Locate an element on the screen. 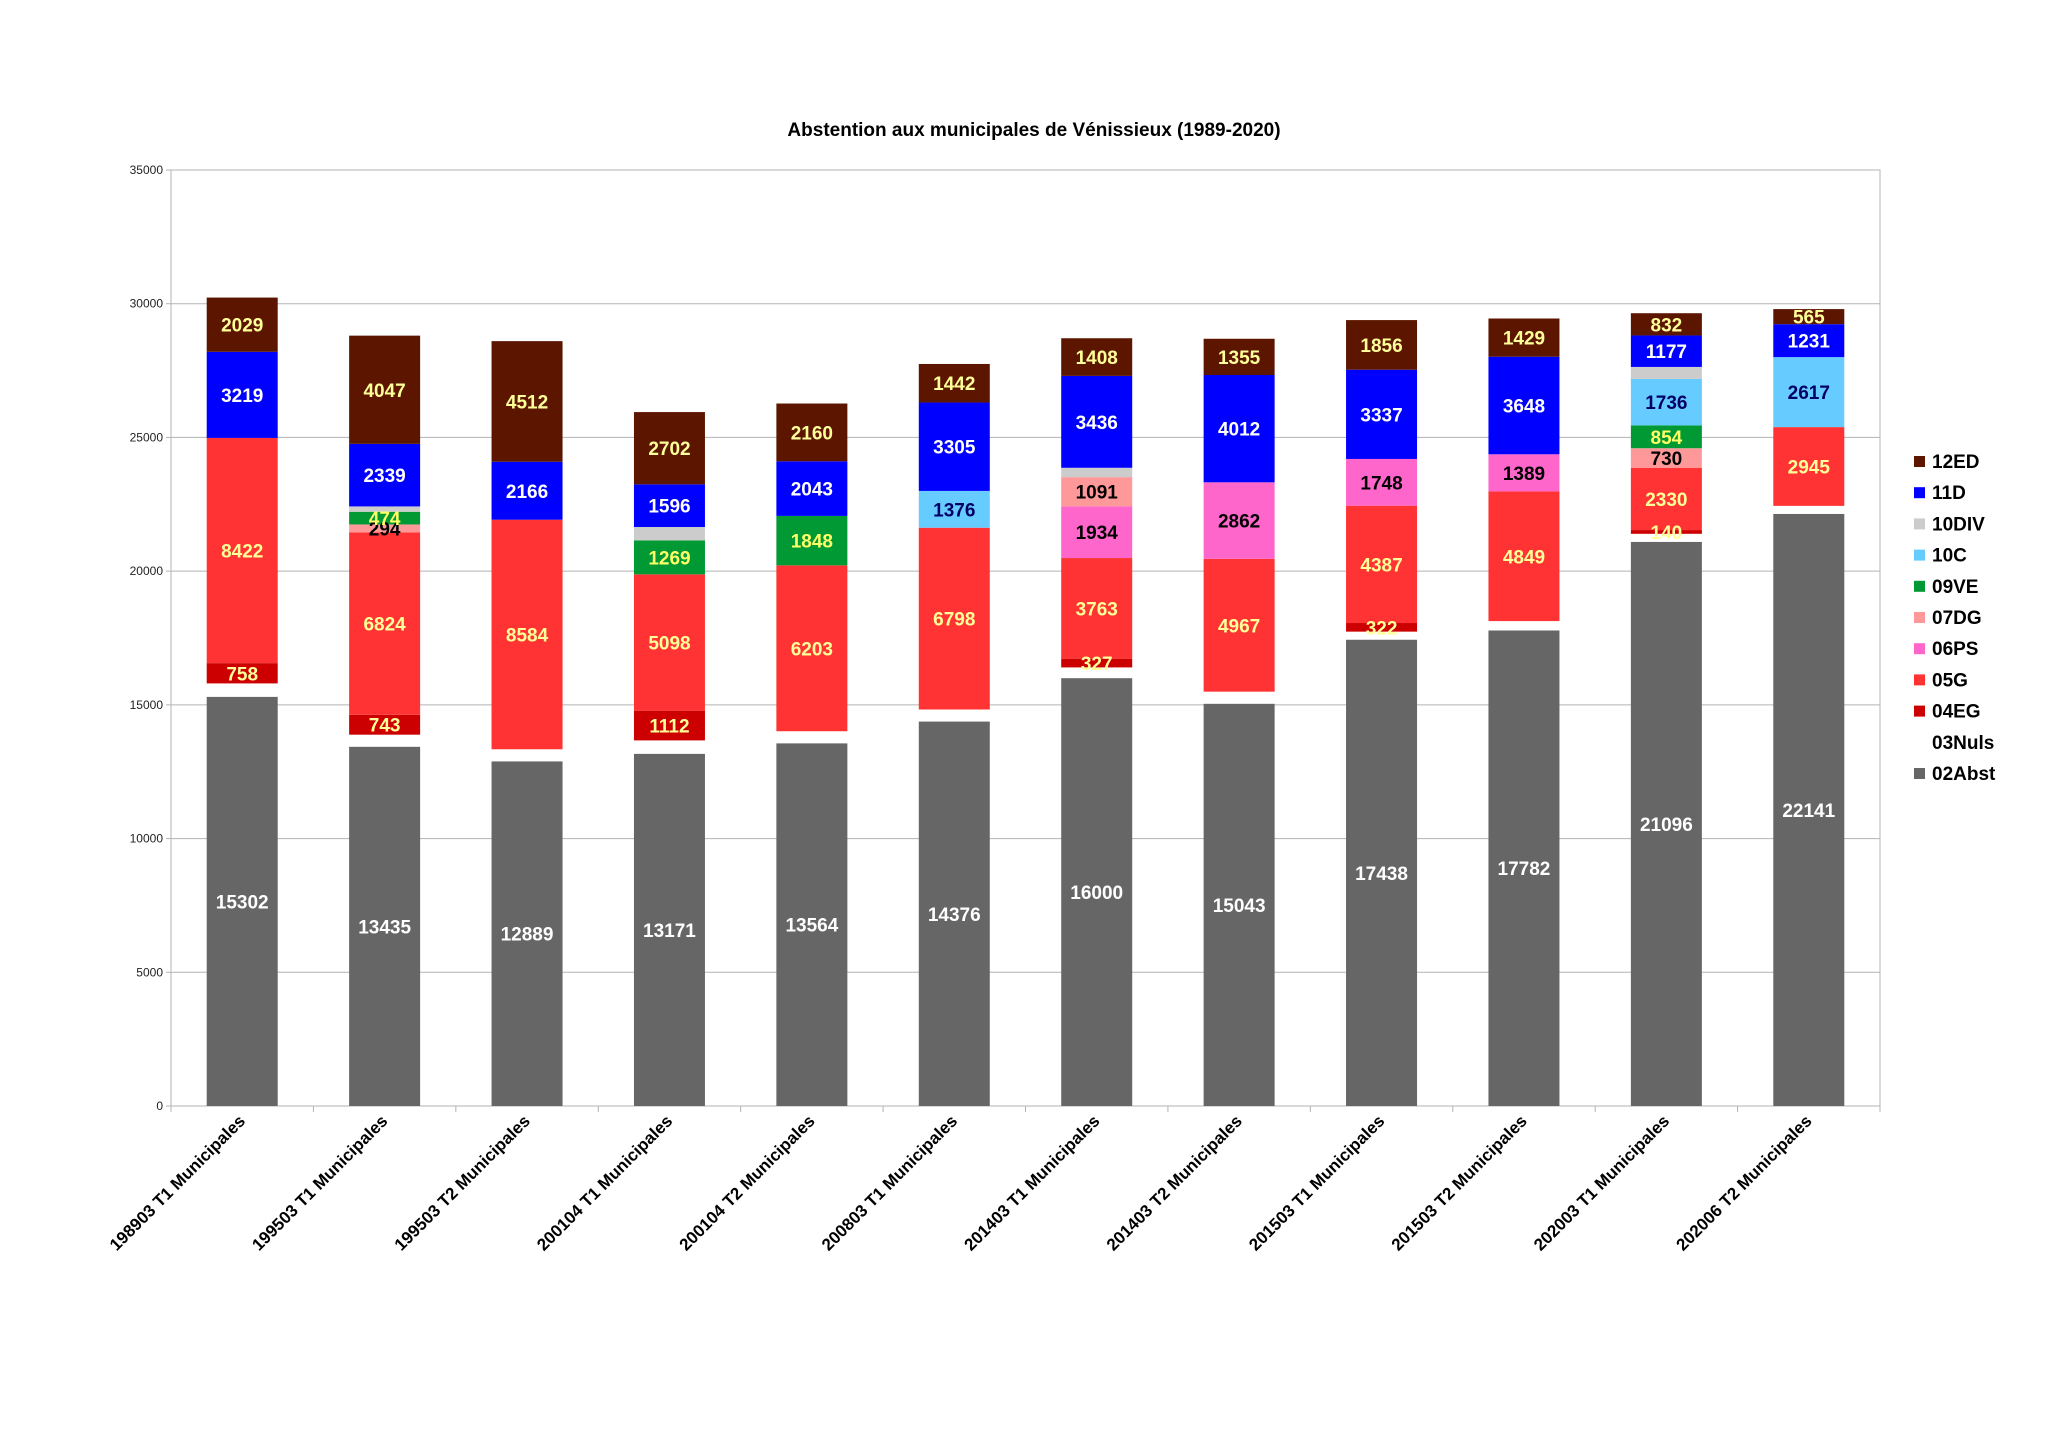 This screenshot has height=1452, width=2048. data-label: 6824 is located at coordinates (384, 625).